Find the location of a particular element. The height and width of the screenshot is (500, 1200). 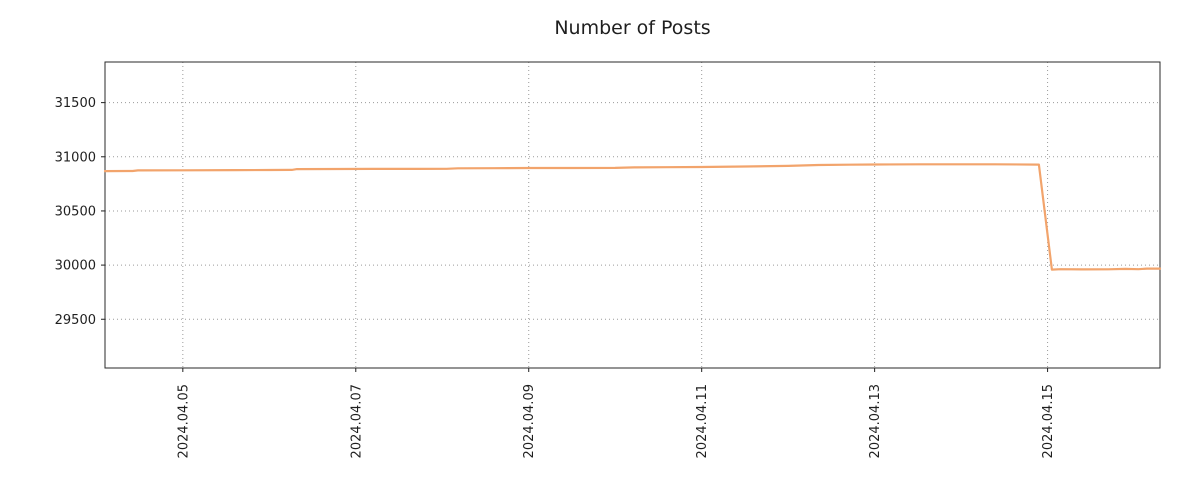

x-tick-label: 2024.04.11 is located at coordinates (702, 421).